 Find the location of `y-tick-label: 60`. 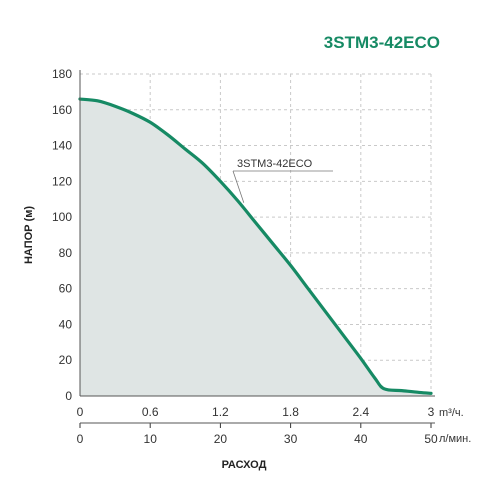

y-tick-label: 60 is located at coordinates (66, 289).